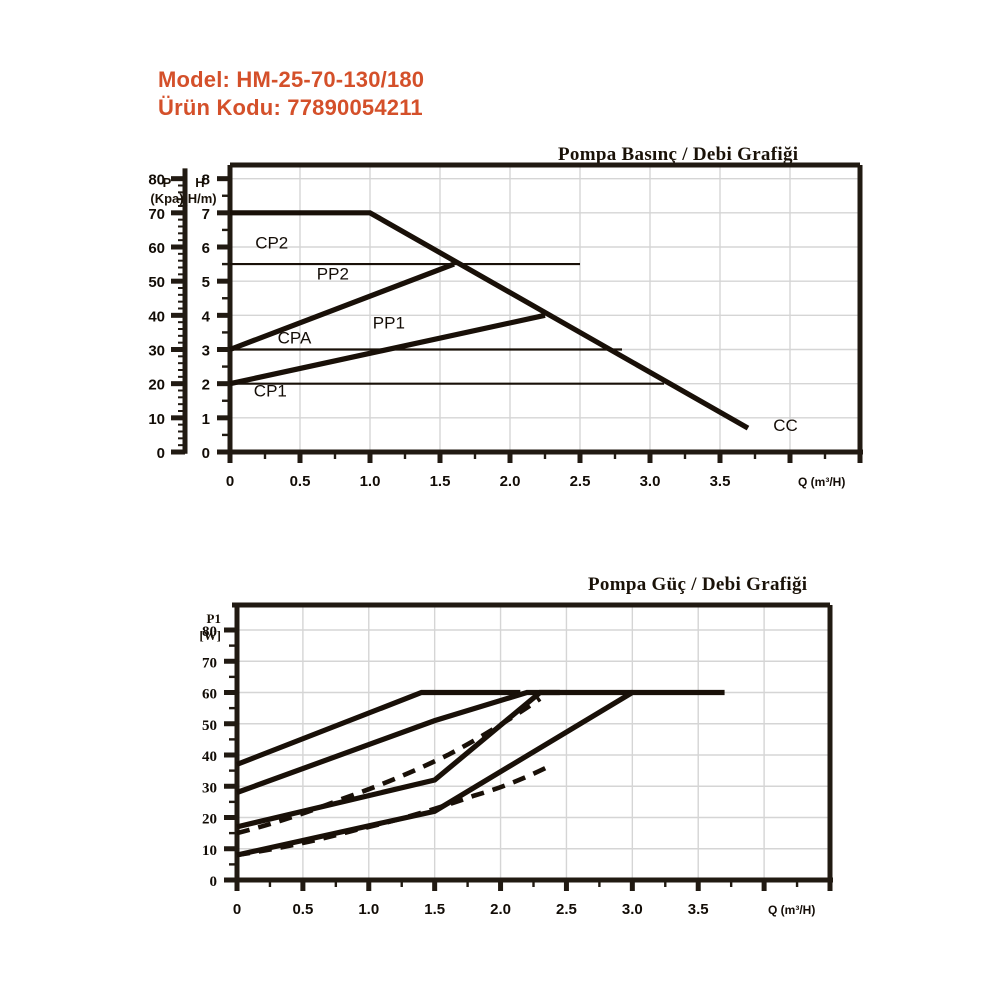  What do you see at coordinates (785, 425) in the screenshot?
I see `curve-label: CC` at bounding box center [785, 425].